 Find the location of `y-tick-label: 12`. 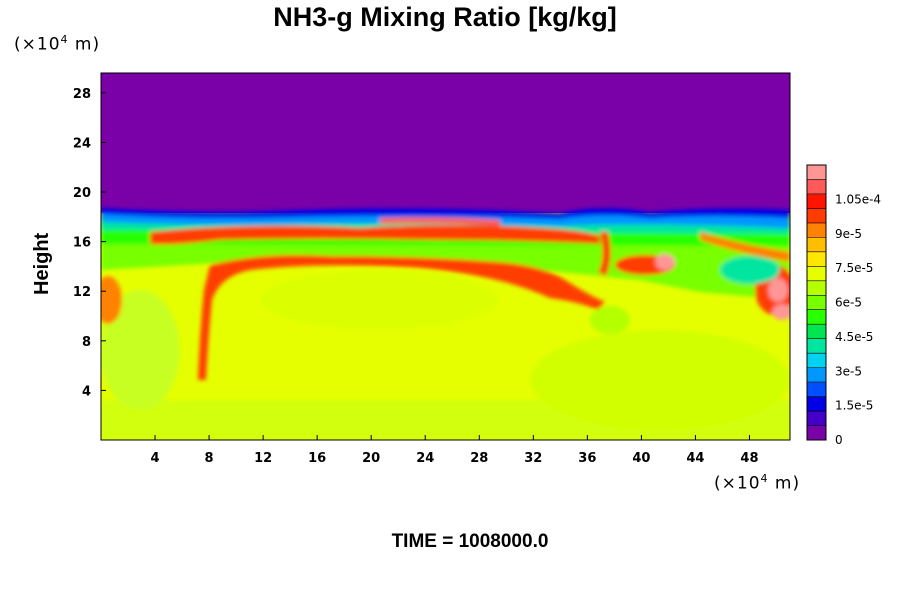

y-tick-label: 12 is located at coordinates (82, 292).